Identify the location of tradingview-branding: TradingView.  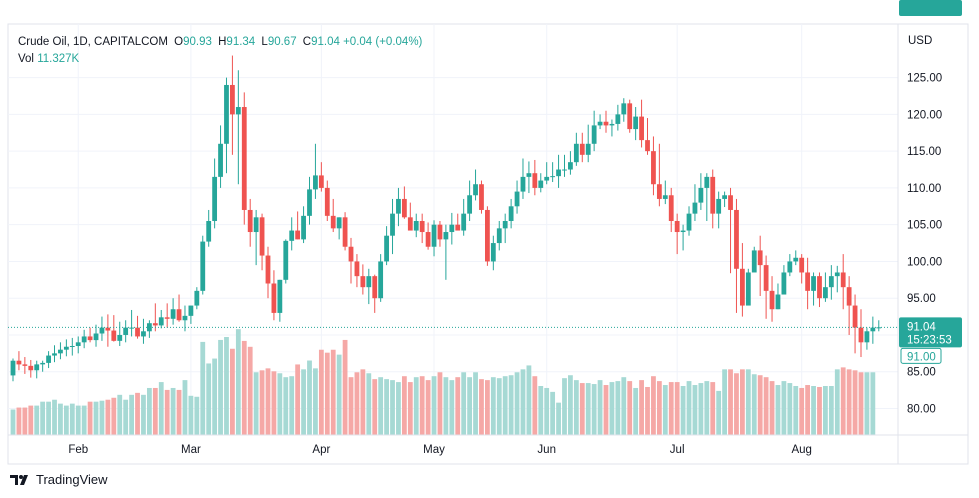
(59, 479).